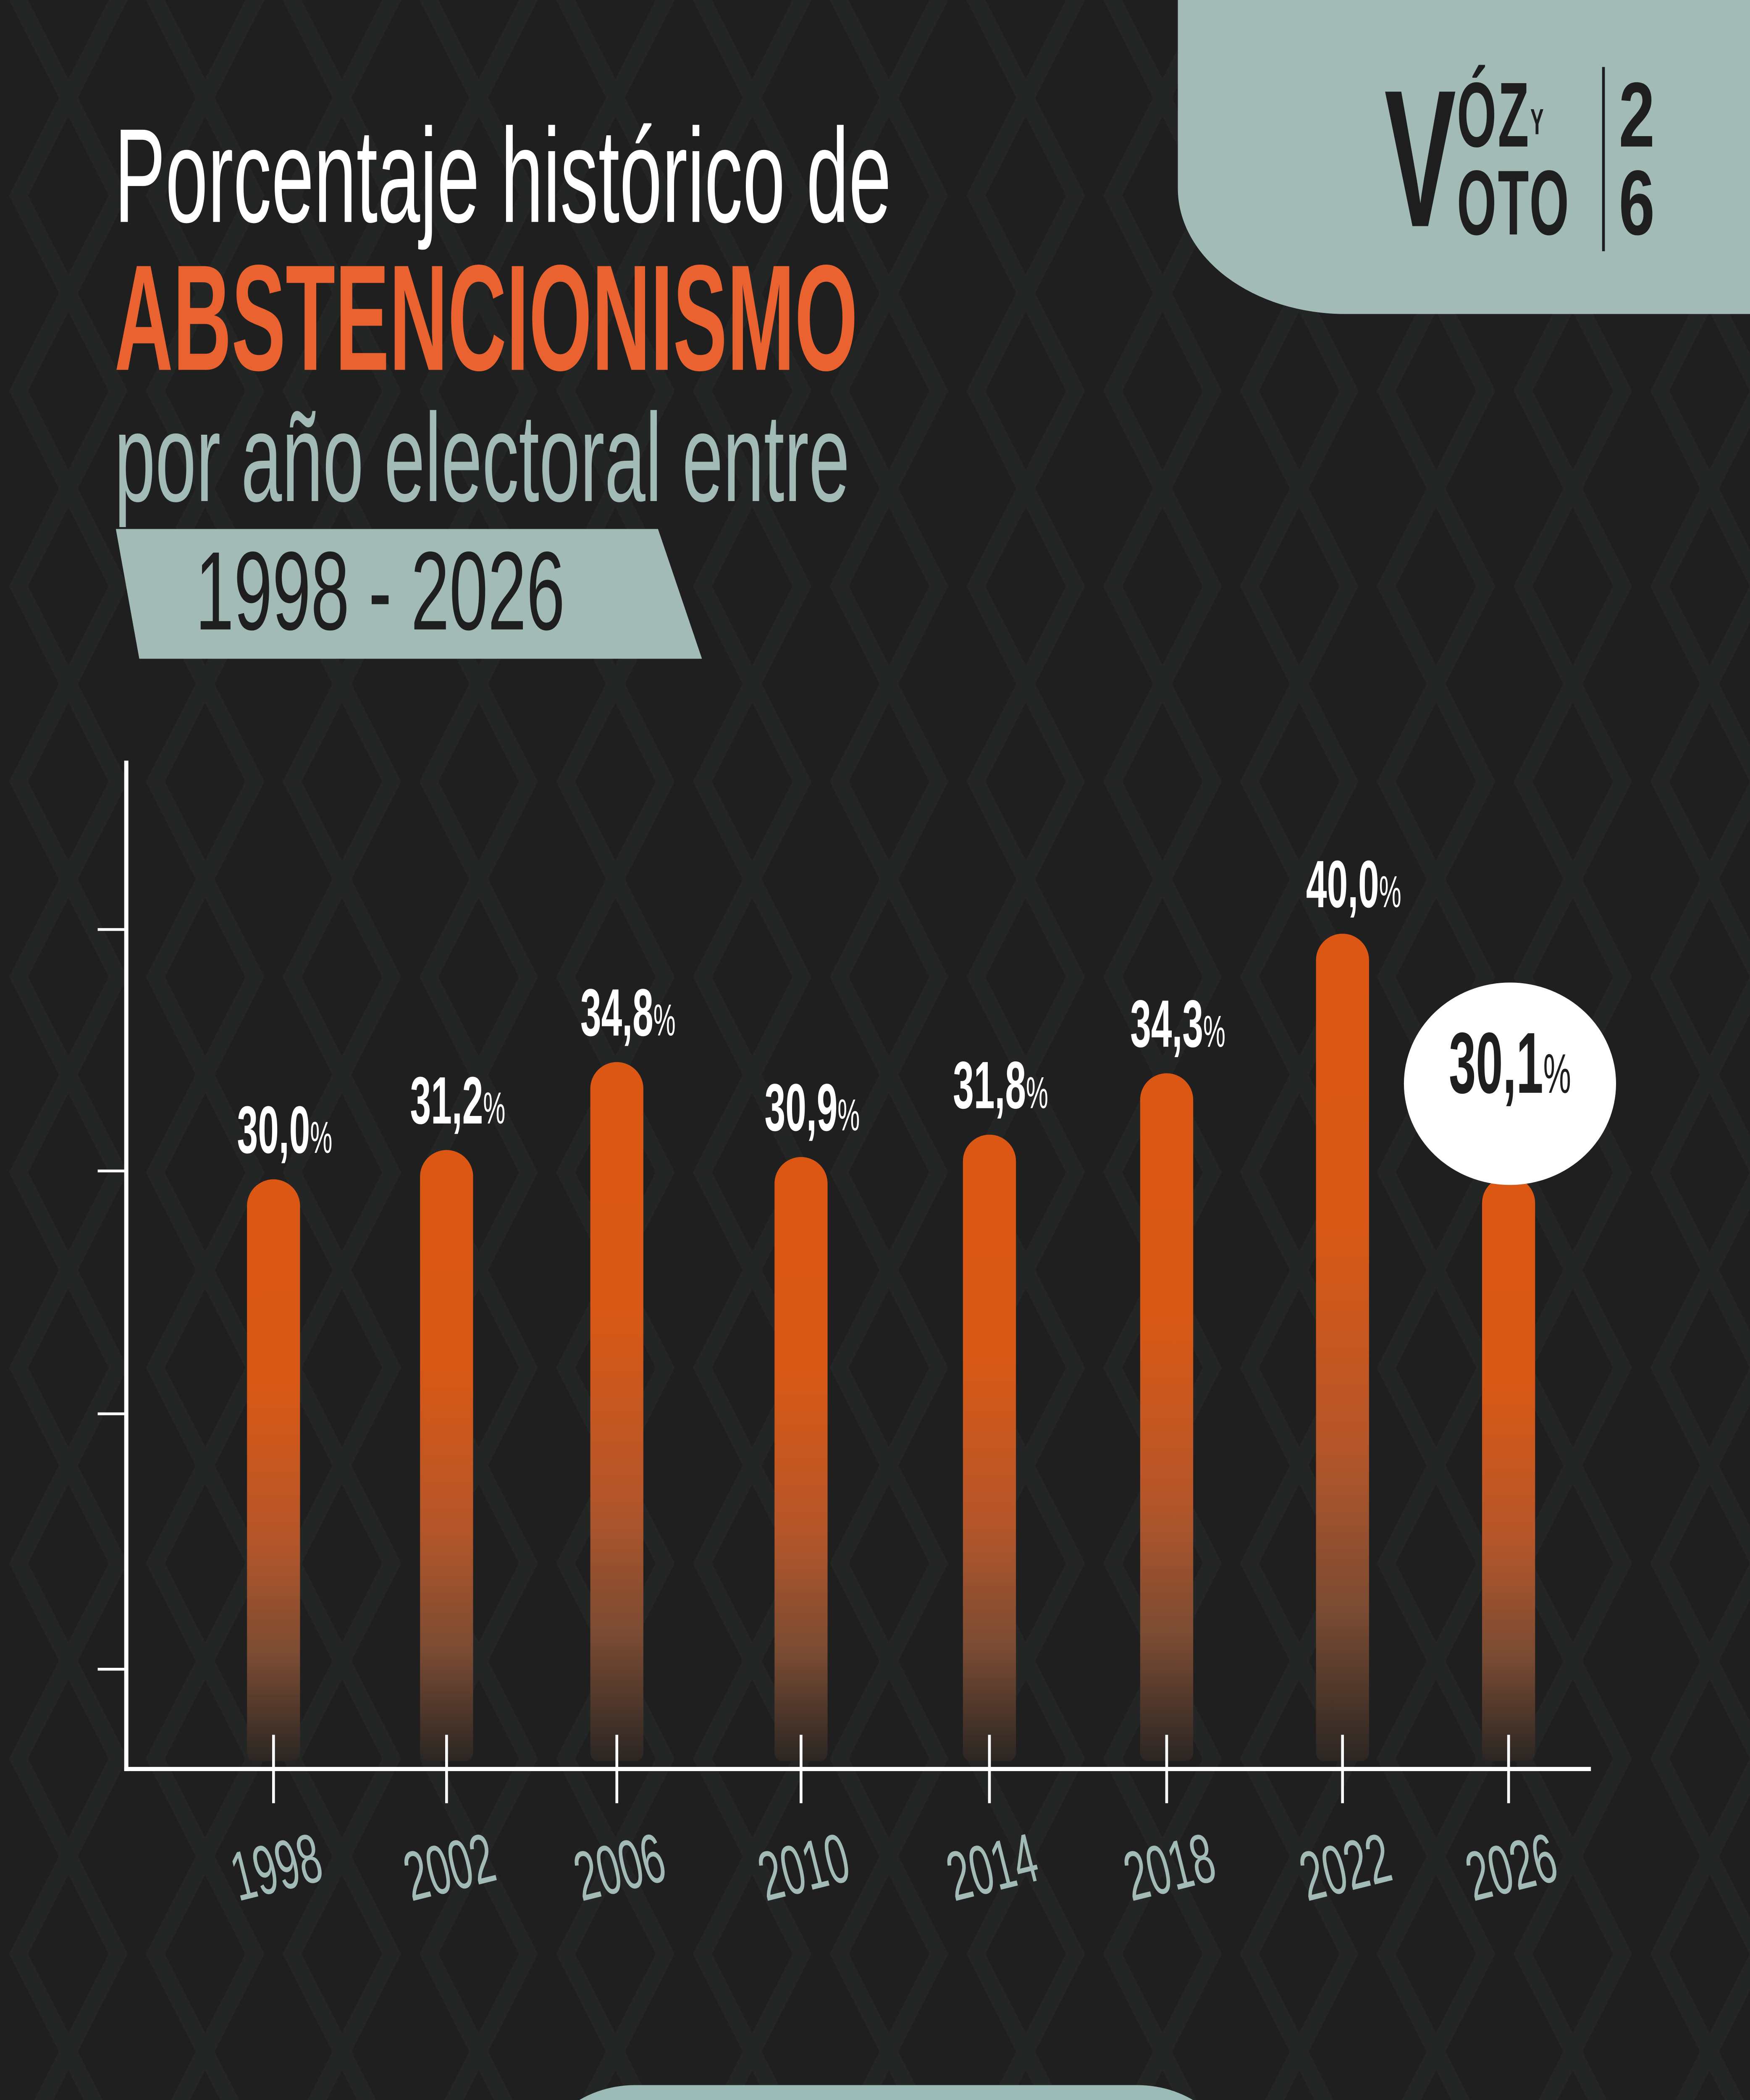 Image resolution: width=1750 pixels, height=2100 pixels. I want to click on value-label-1998: 30,0%, so click(284, 1131).